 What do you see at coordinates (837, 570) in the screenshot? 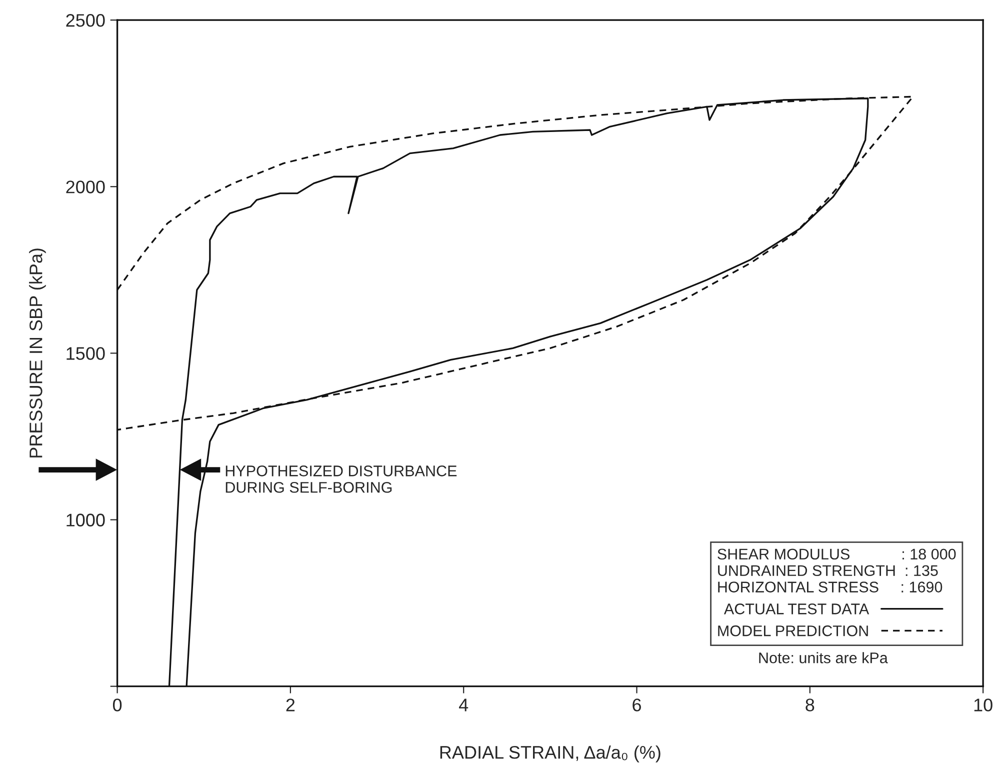
I see `legend-title: SHEAR MODULUS : 18 000 UNDRAINED STRENGTH : 135 HORIZONTAL STRESS : 1690` at bounding box center [837, 570].